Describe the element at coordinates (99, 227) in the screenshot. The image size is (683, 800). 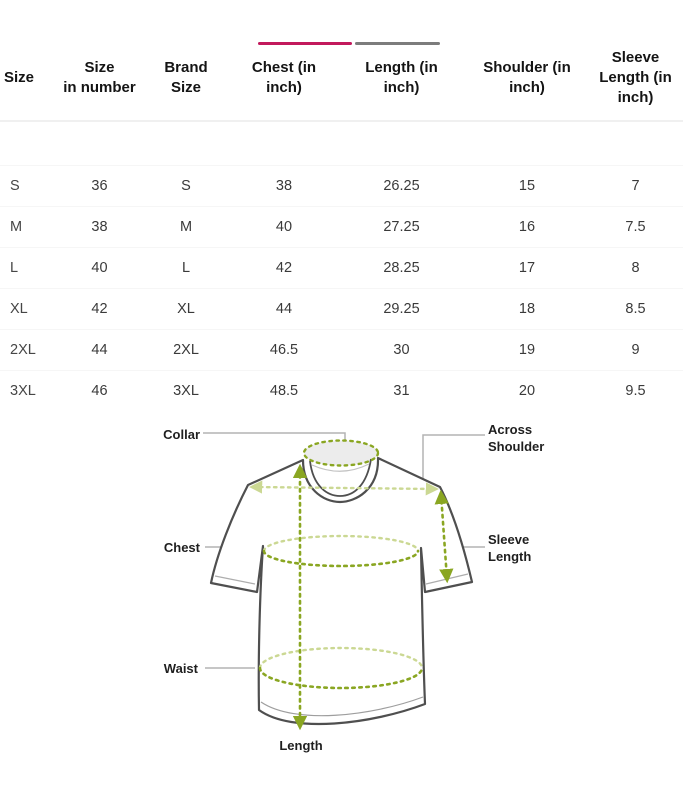
I see `cell-size-in-number: 38` at that location.